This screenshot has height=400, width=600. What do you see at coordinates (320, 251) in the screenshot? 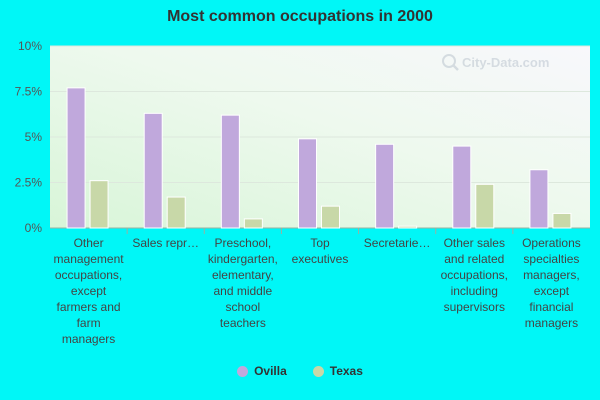
I see `x-category-label: Top executives` at bounding box center [320, 251].